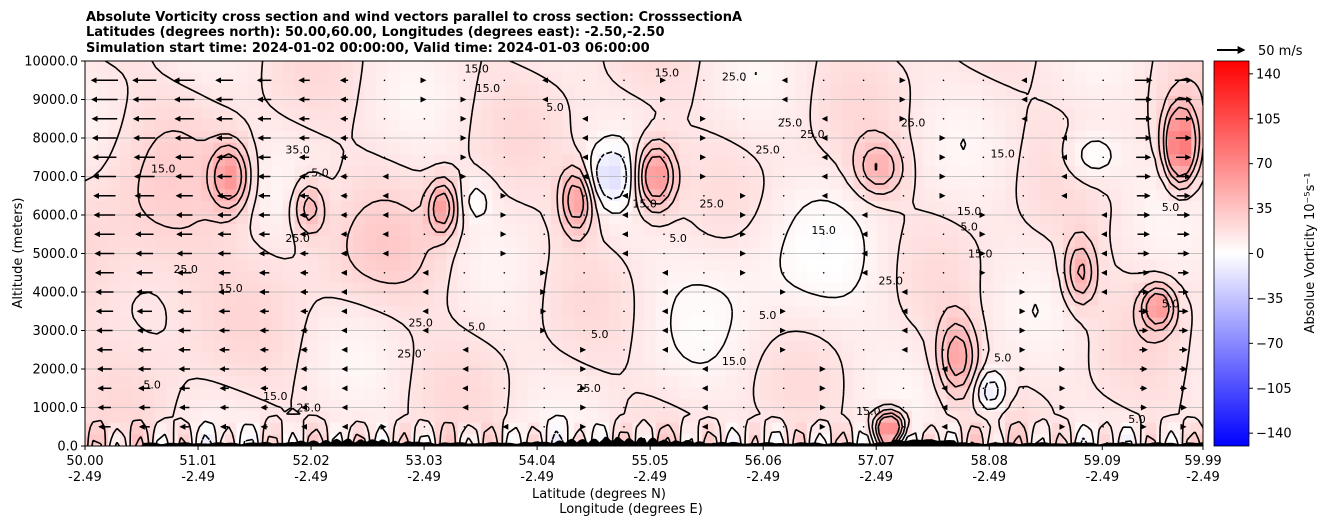  Describe the element at coordinates (1274, 389) in the screenshot. I see `colorbar-tick-label-7: −105` at that location.